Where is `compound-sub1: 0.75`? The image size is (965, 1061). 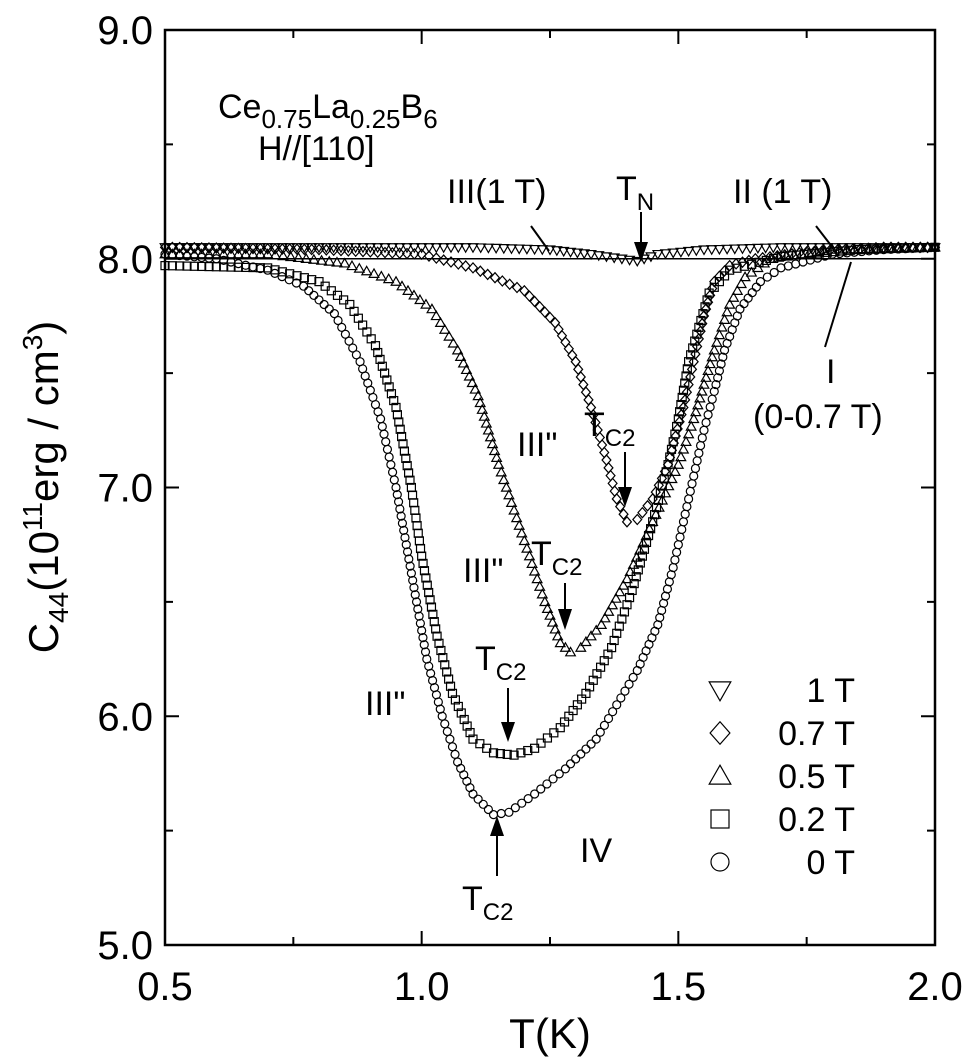 compound-sub1: 0.75 is located at coordinates (286, 119).